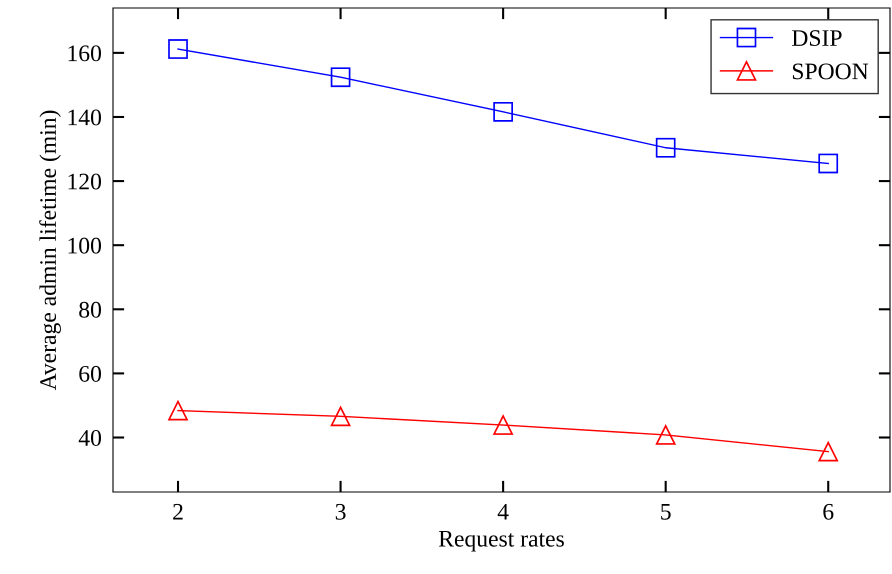  Describe the element at coordinates (84, 182) in the screenshot. I see `y-tick-label: 120` at that location.